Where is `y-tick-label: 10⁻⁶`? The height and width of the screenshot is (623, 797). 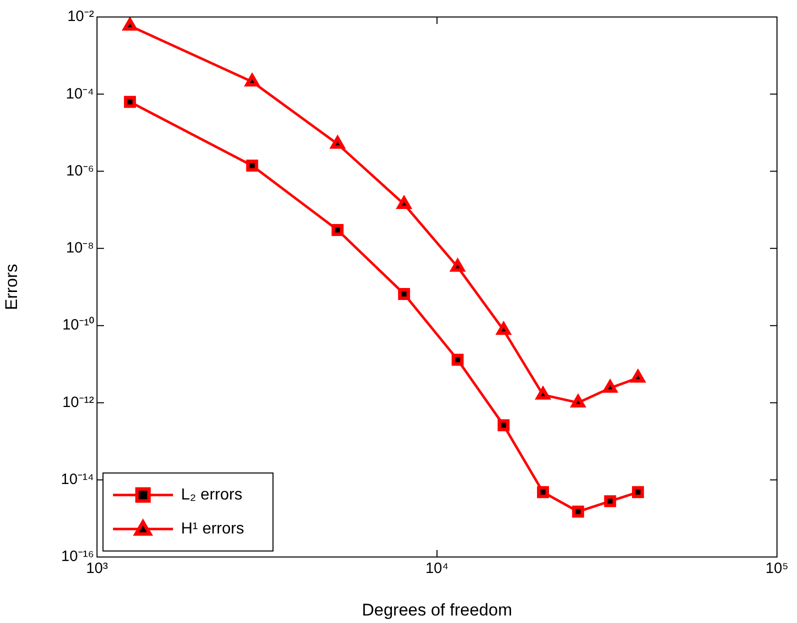
y-tick-label: 10⁻⁶ is located at coordinates (80, 171).